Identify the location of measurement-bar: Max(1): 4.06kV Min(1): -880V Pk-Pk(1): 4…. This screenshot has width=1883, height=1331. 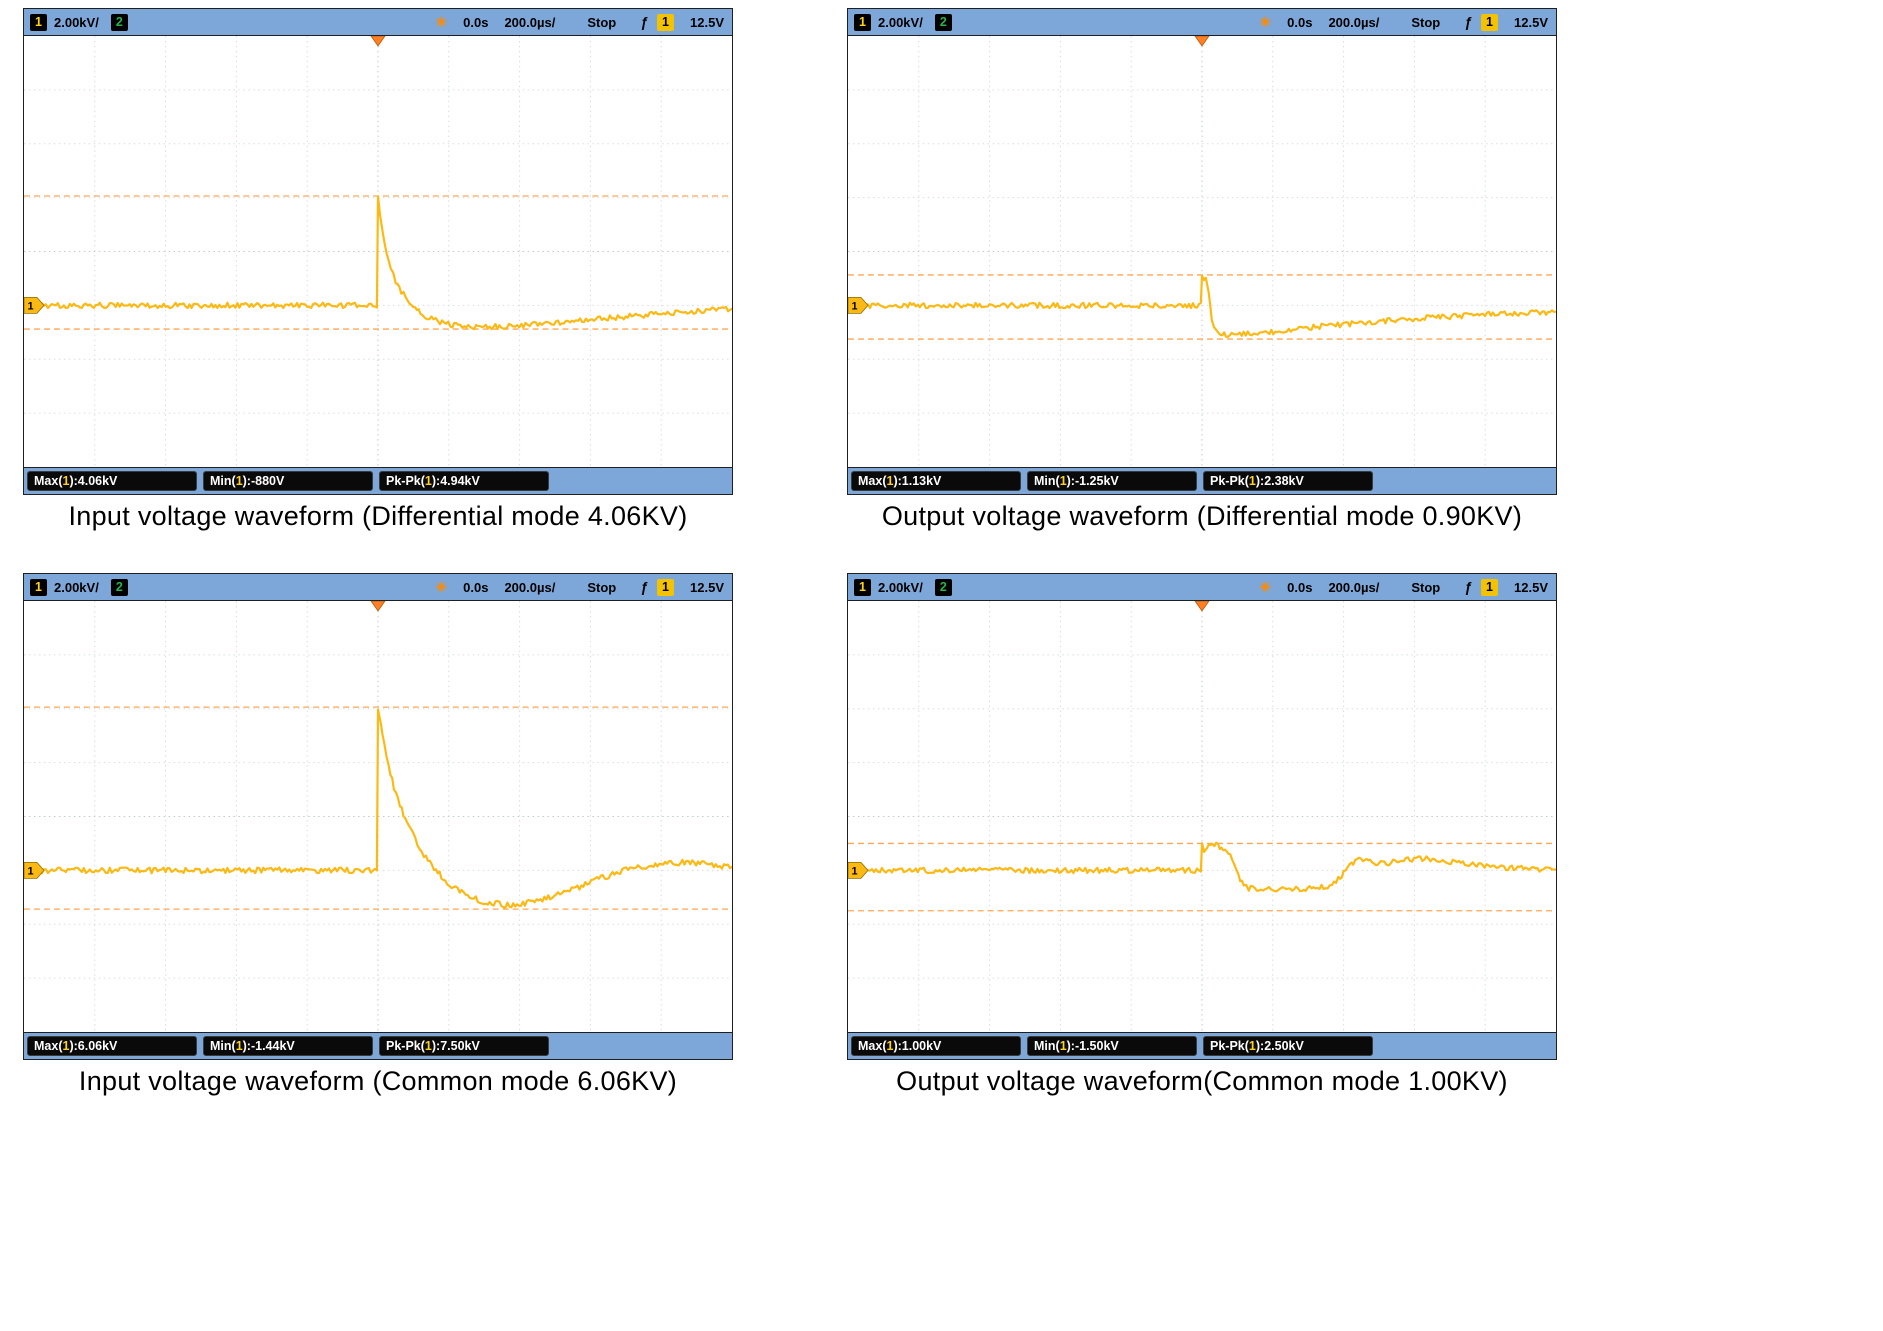
(378, 481).